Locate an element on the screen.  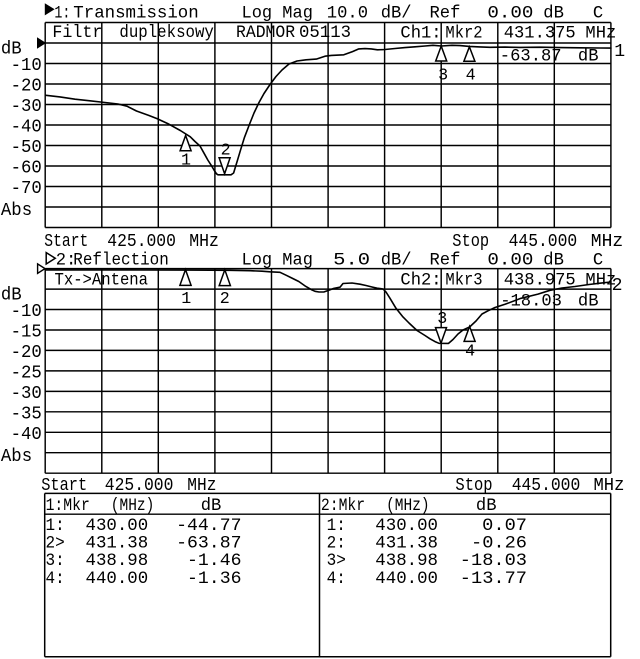
svg-text: 3: is located at coordinates (55, 561).